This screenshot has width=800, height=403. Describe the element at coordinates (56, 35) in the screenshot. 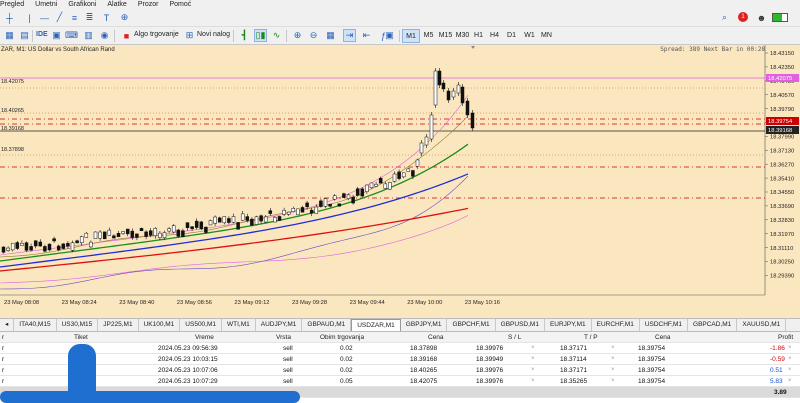

I see `history-icon: ▣` at that location.